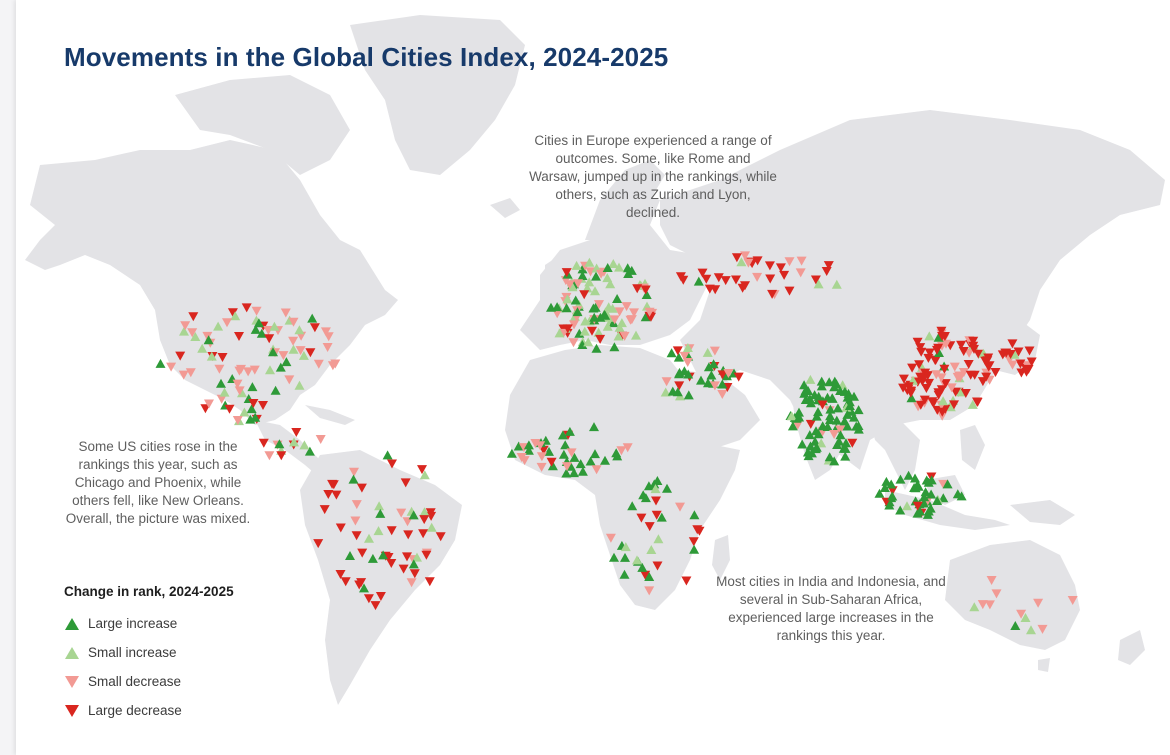 The width and height of the screenshot is (1170, 755). Describe the element at coordinates (72, 681) in the screenshot. I see `triangle-down-icon` at that location.